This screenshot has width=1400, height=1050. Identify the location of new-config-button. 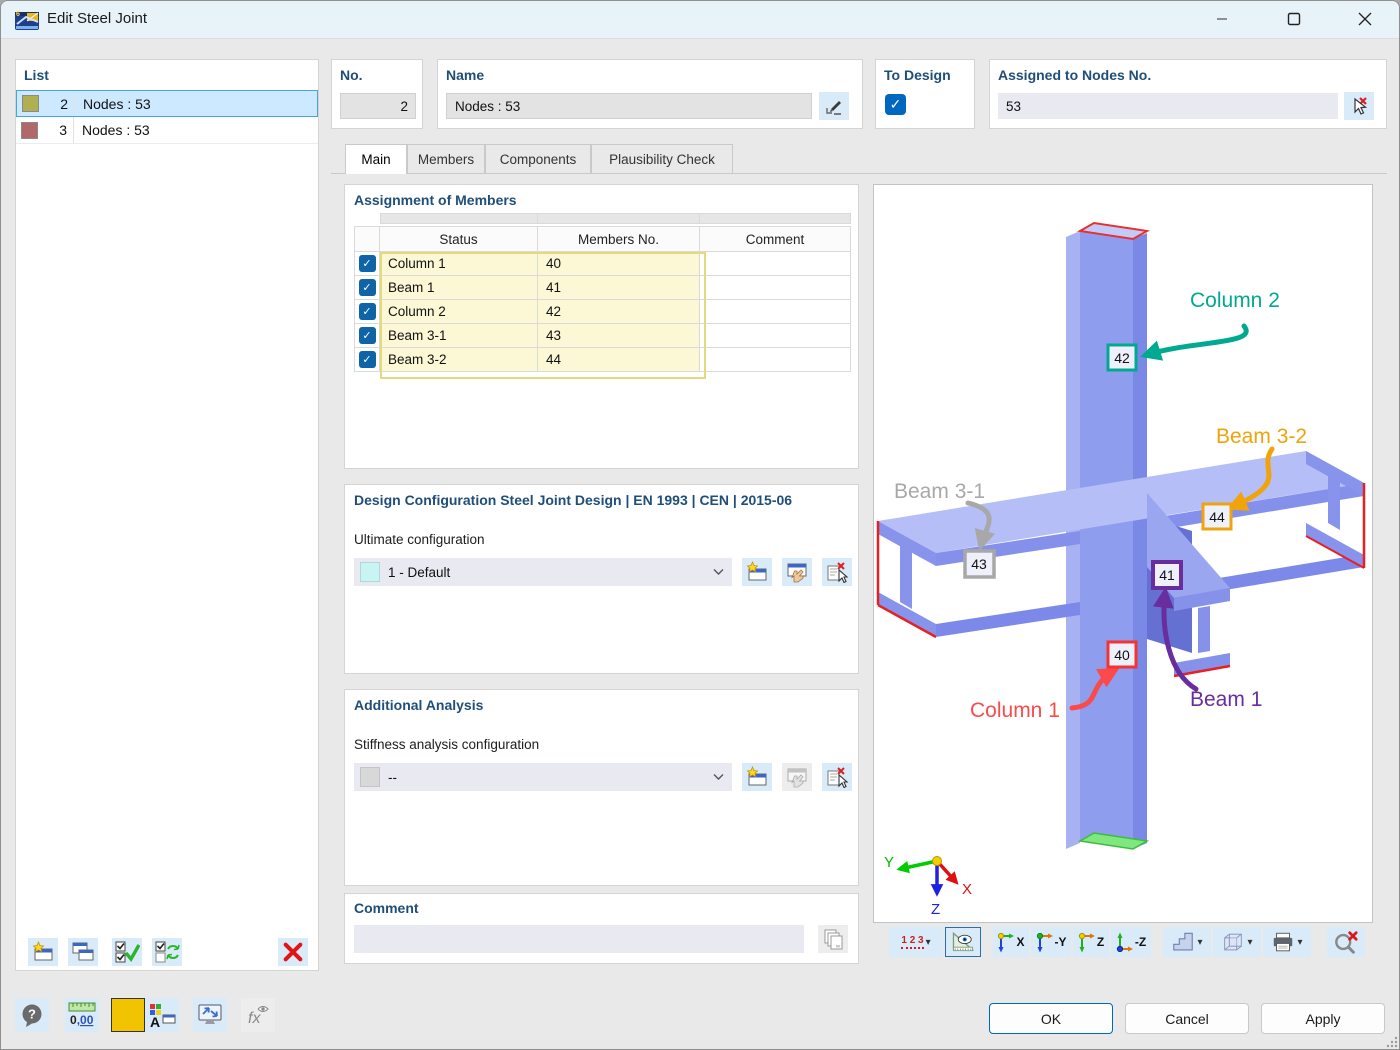
(757, 572).